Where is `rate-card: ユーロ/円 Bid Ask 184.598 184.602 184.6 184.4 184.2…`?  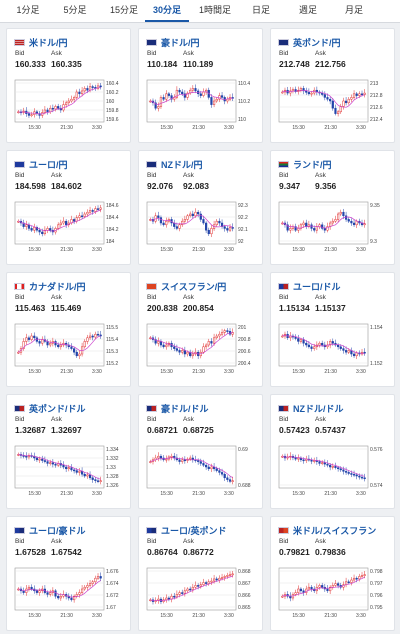
rate-card: ユーロ/円 Bid Ask 184.598 184.602 184.6 184.4 184.2… is located at coordinates (68, 207).